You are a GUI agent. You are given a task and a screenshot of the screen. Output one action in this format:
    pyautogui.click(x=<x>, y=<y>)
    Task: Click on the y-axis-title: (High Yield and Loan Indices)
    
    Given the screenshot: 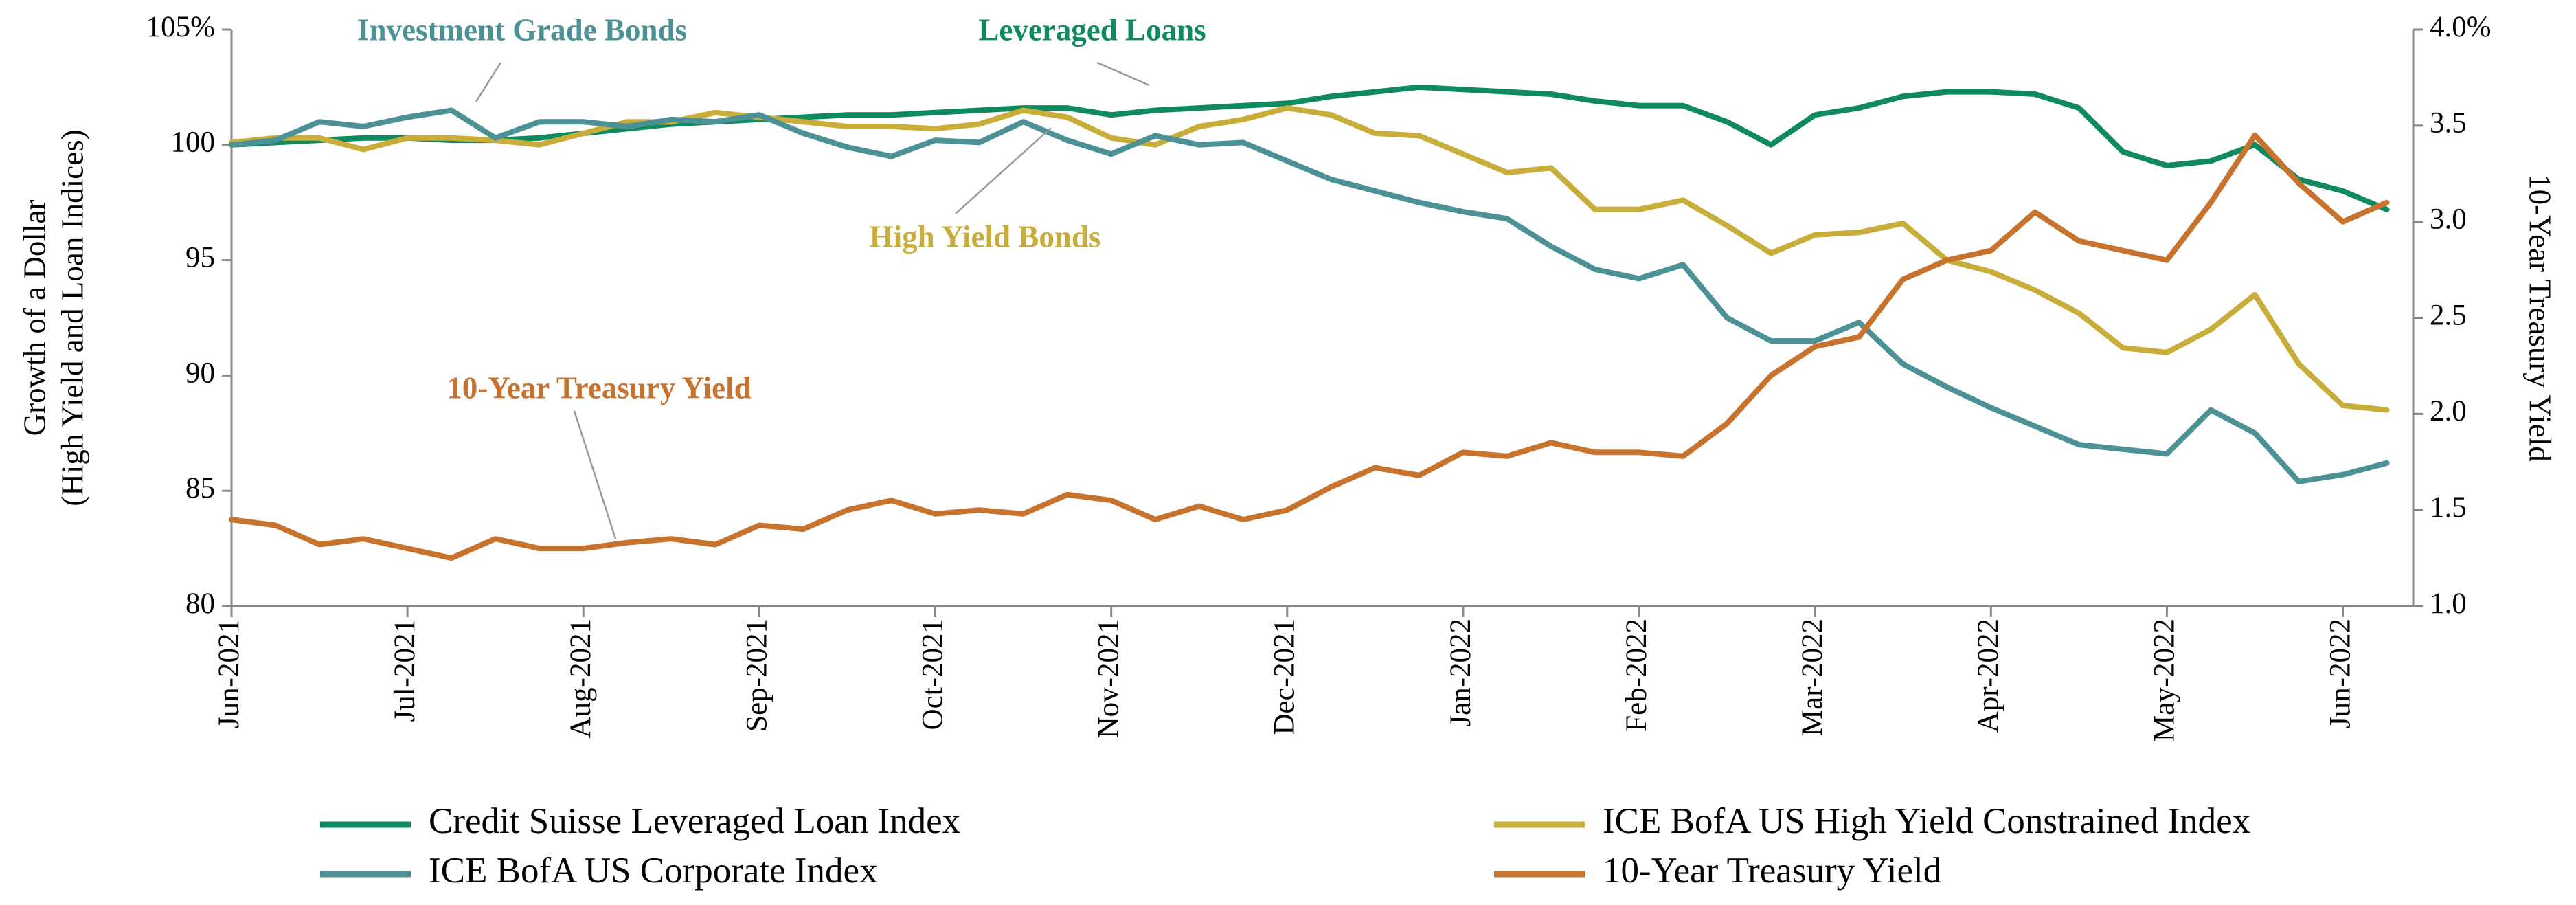 What is the action you would take?
    pyautogui.click(x=72, y=318)
    